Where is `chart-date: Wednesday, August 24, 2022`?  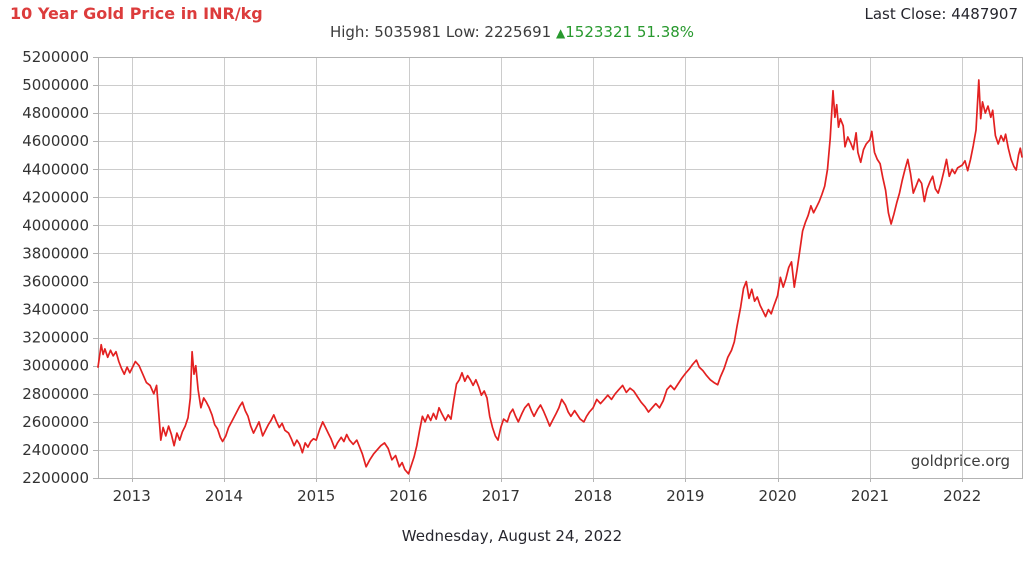
chart-date: Wednesday, August 24, 2022 is located at coordinates (512, 536).